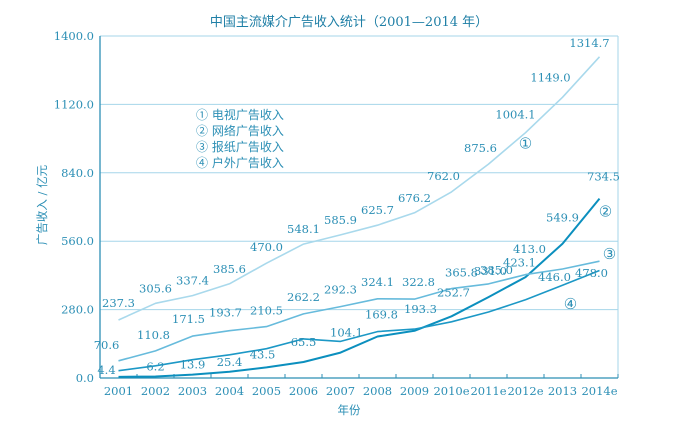 The image size is (676, 425). I want to click on data-label: 549.9, so click(562, 218).